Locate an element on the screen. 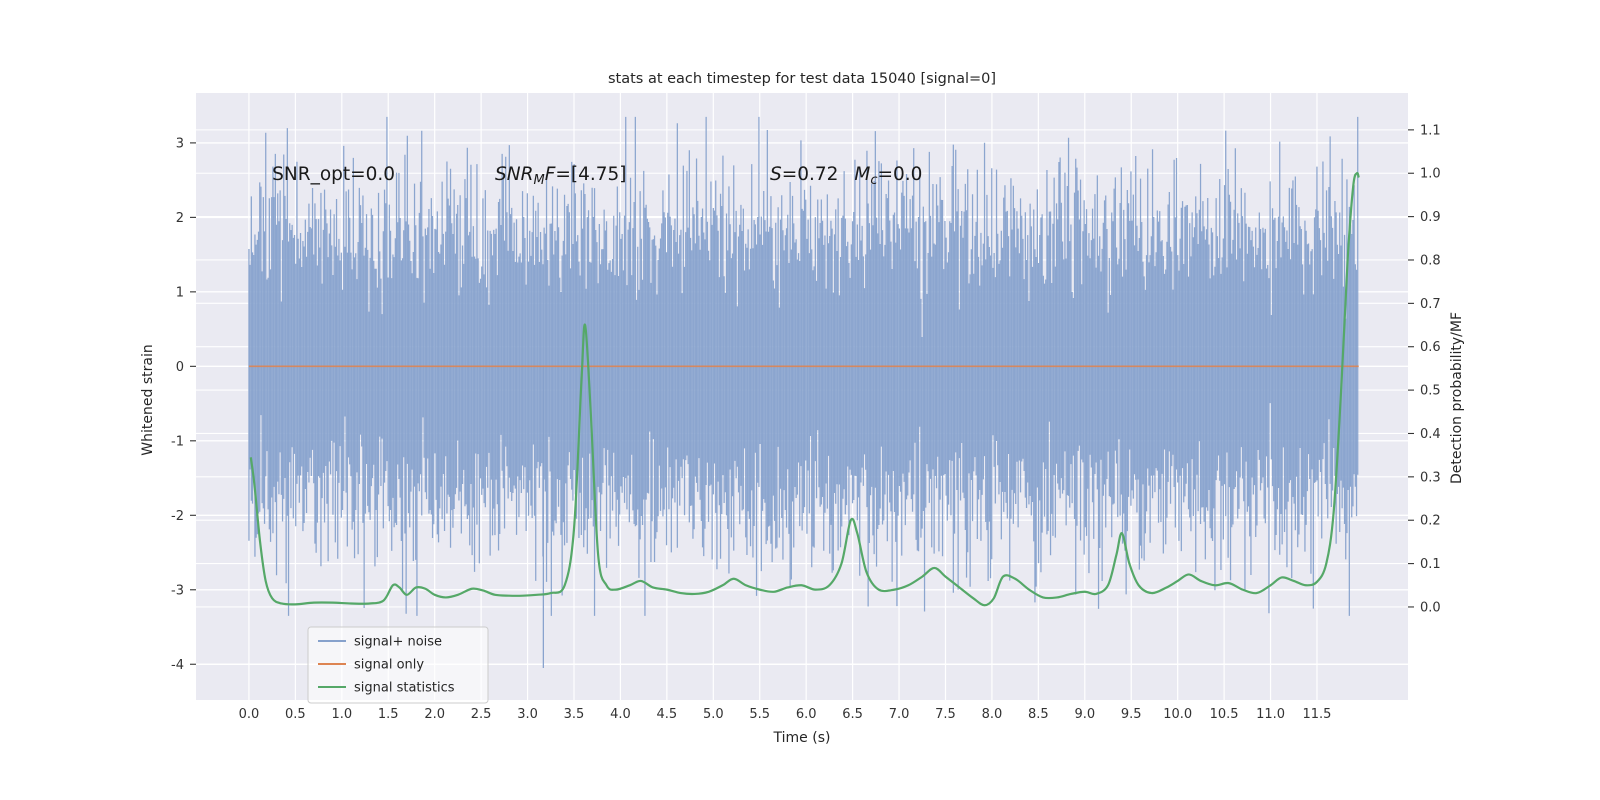 Image resolution: width=1600 pixels, height=800 pixels. y-right-tick-label: 0.8 is located at coordinates (1430, 260).